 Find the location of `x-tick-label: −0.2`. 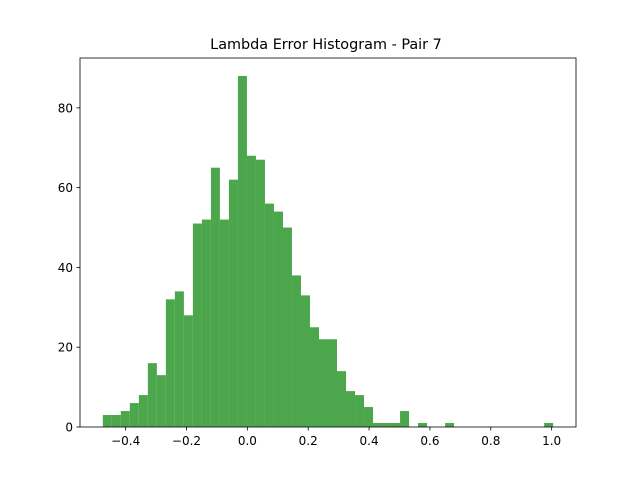

x-tick-label: −0.2 is located at coordinates (186, 441).